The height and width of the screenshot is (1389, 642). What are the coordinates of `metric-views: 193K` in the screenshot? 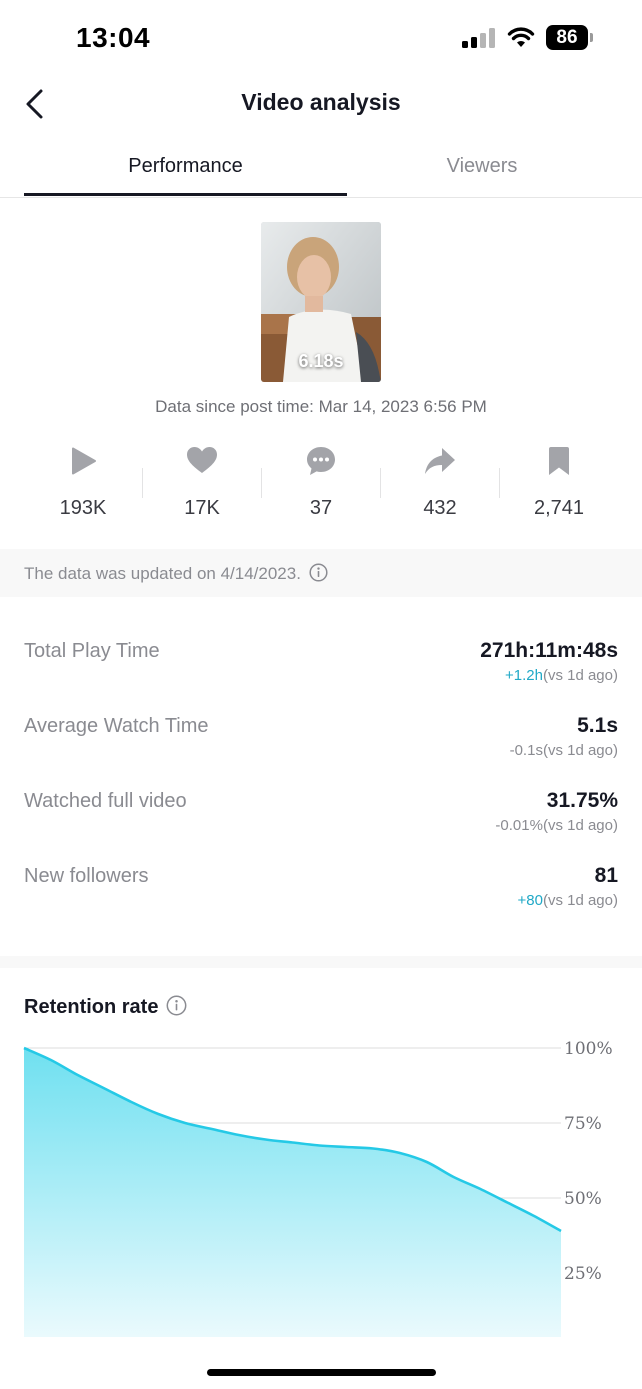 It's located at (83, 485).